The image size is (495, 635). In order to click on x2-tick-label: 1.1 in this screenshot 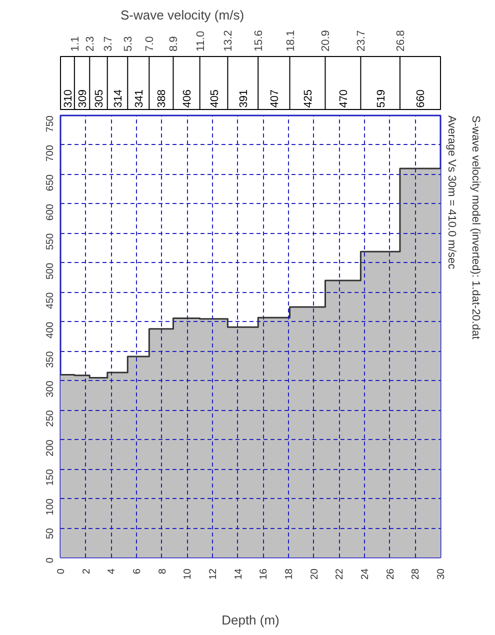, I will do `click(75, 44)`.